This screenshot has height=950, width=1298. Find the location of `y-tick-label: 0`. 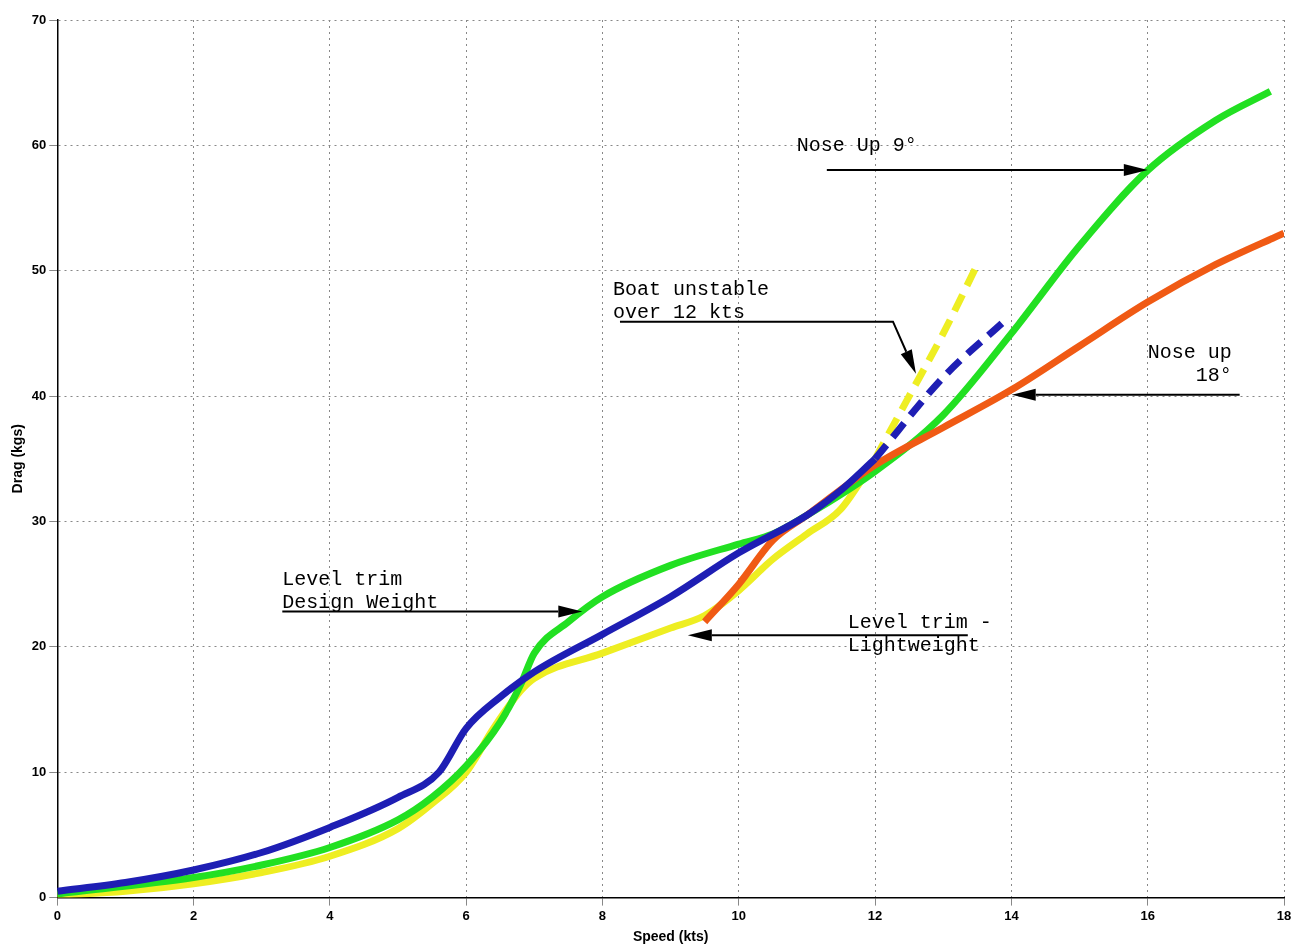

y-tick-label: 0 is located at coordinates (43, 897).